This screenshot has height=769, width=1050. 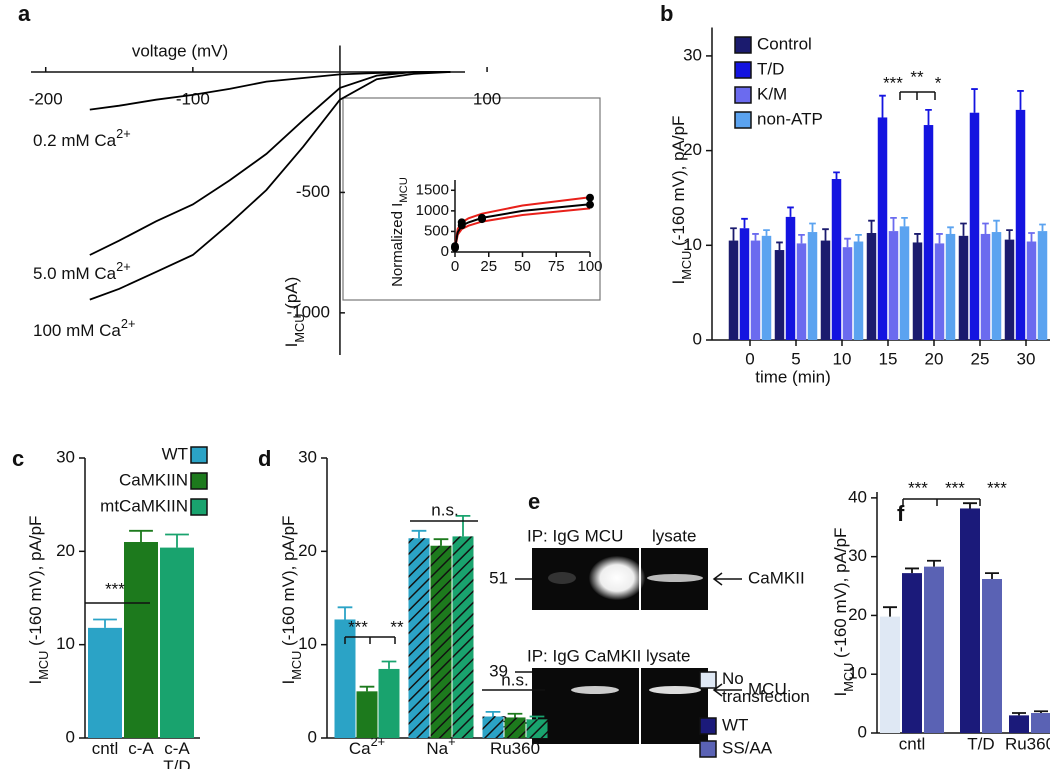 I want to click on x-tick-label: 25, so click(x=980, y=358).